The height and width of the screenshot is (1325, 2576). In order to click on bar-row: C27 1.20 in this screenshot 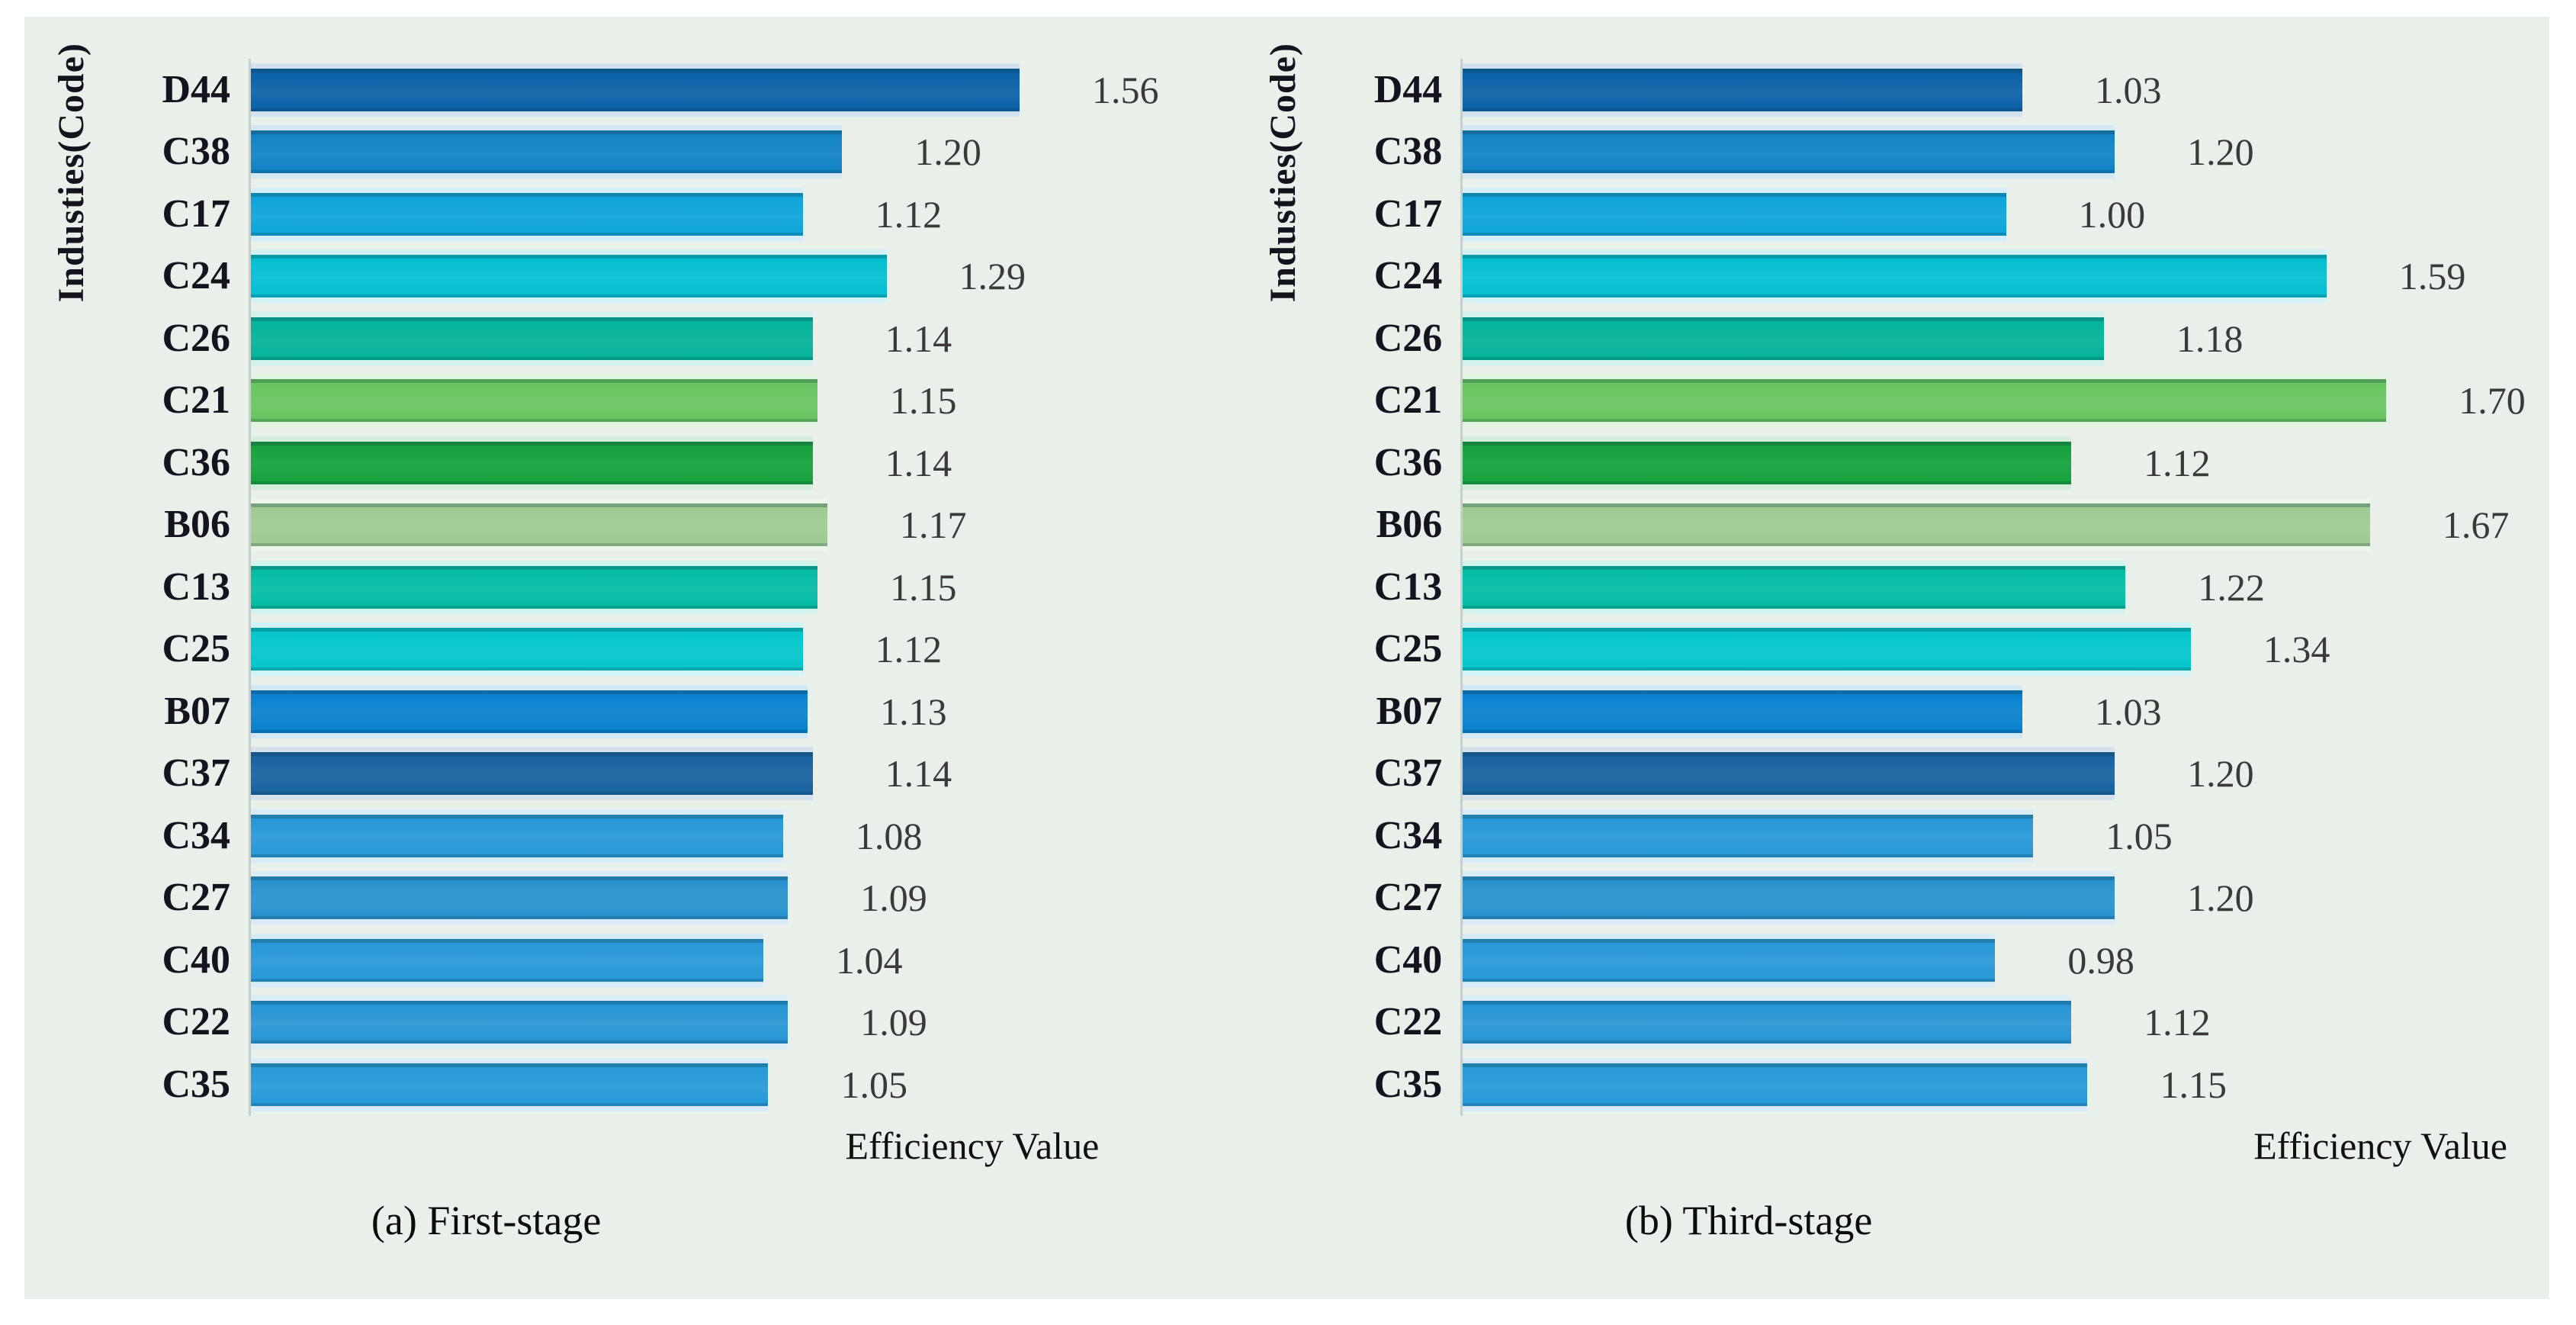, I will do `click(1939, 898)`.